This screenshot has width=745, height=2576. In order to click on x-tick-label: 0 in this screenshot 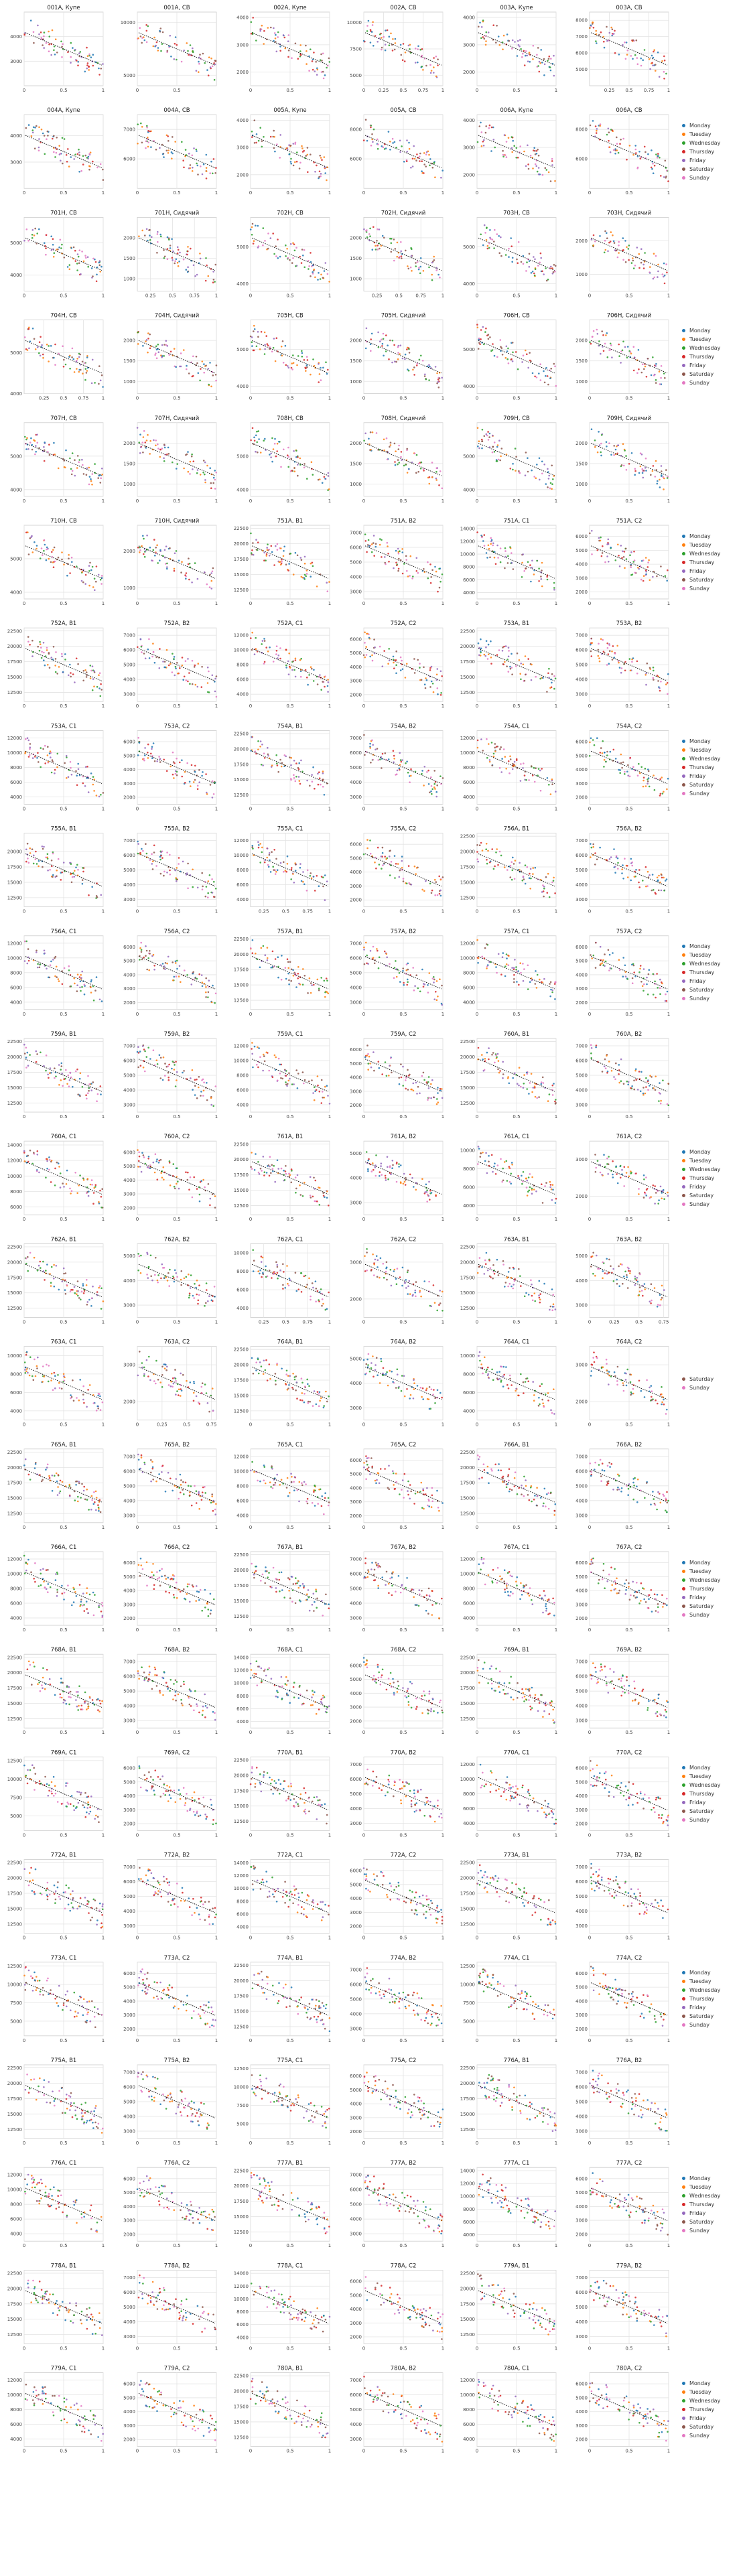, I will do `click(251, 501)`.